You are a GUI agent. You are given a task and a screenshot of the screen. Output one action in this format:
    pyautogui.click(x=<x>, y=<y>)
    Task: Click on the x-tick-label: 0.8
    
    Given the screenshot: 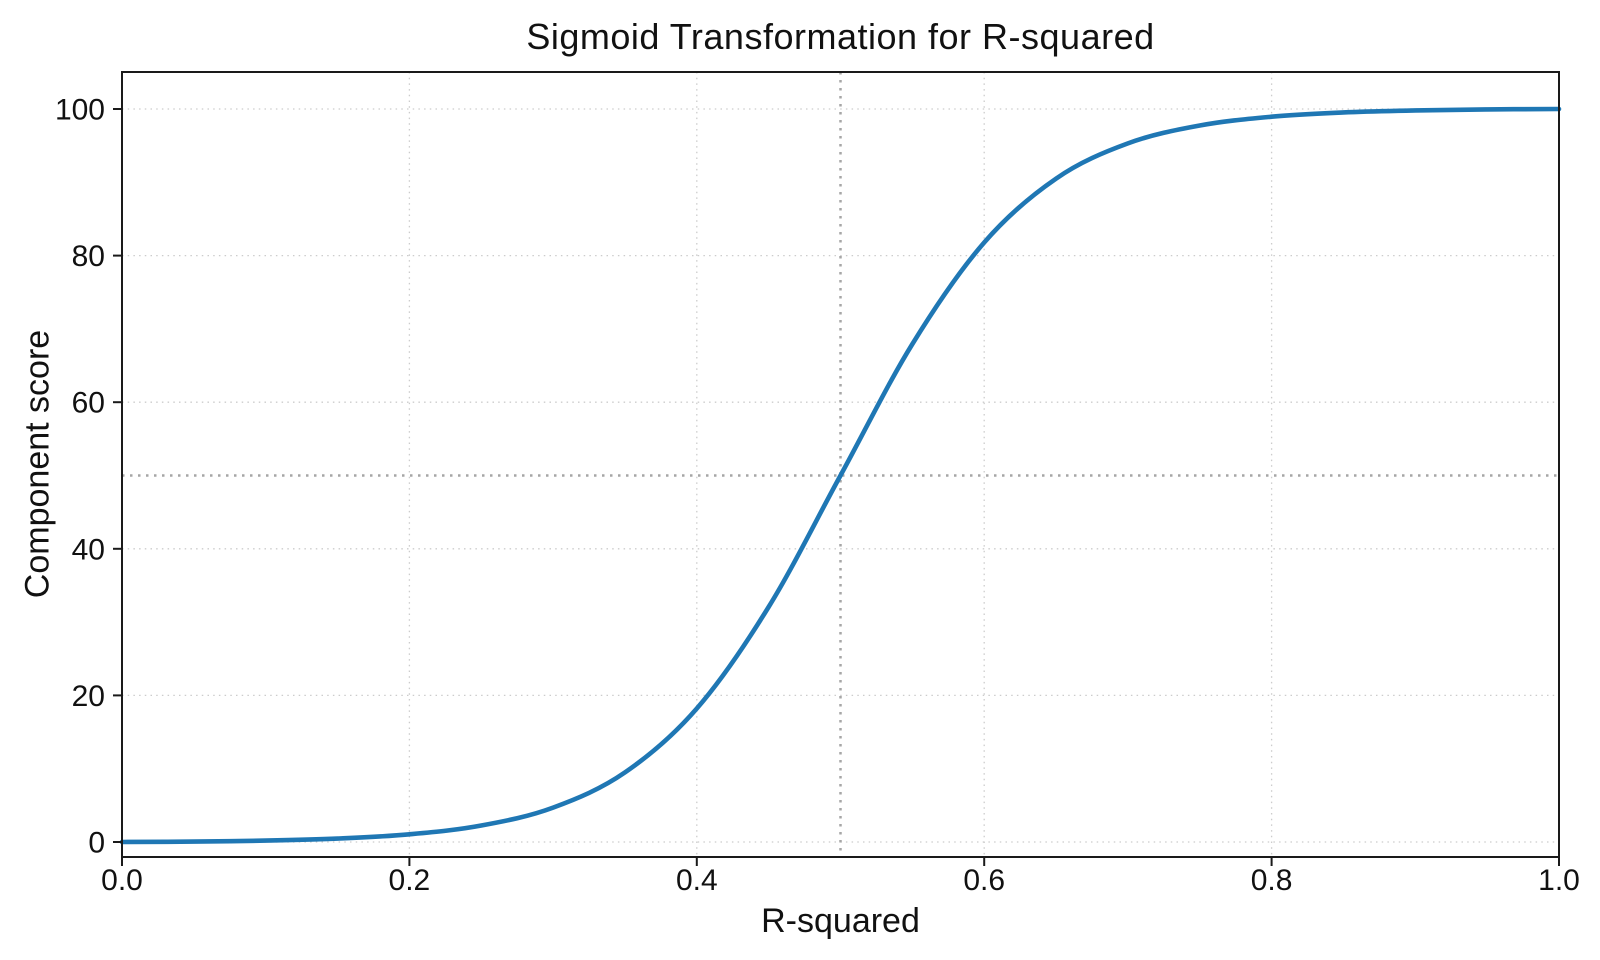 What is the action you would take?
    pyautogui.click(x=1272, y=880)
    